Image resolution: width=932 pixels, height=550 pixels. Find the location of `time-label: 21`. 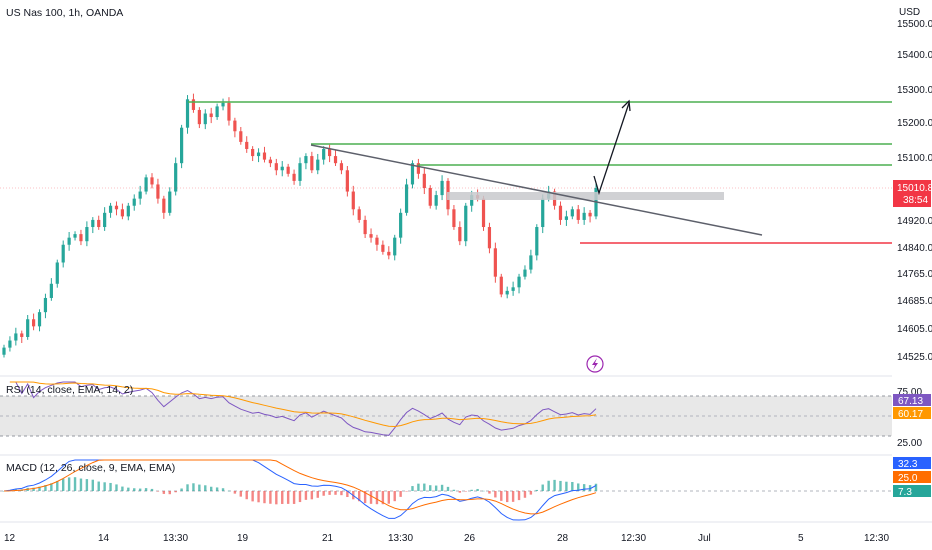

time-label: 21 is located at coordinates (328, 538).